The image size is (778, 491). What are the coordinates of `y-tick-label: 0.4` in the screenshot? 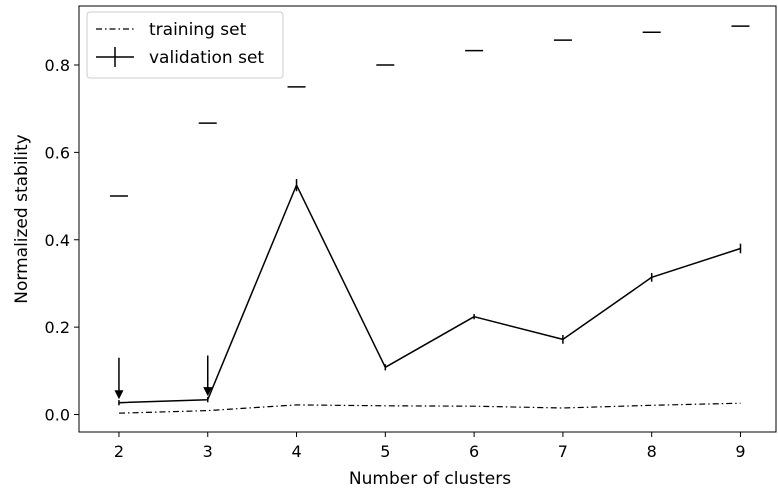 It's located at (57, 240).